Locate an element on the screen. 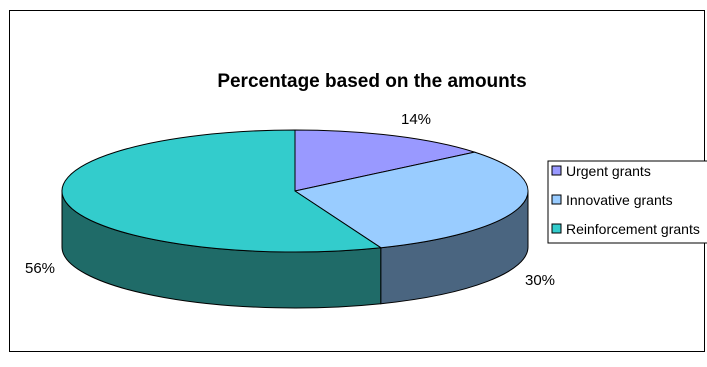 Image resolution: width=707 pixels, height=367 pixels. pie-label-urgent: 14% is located at coordinates (416, 119).